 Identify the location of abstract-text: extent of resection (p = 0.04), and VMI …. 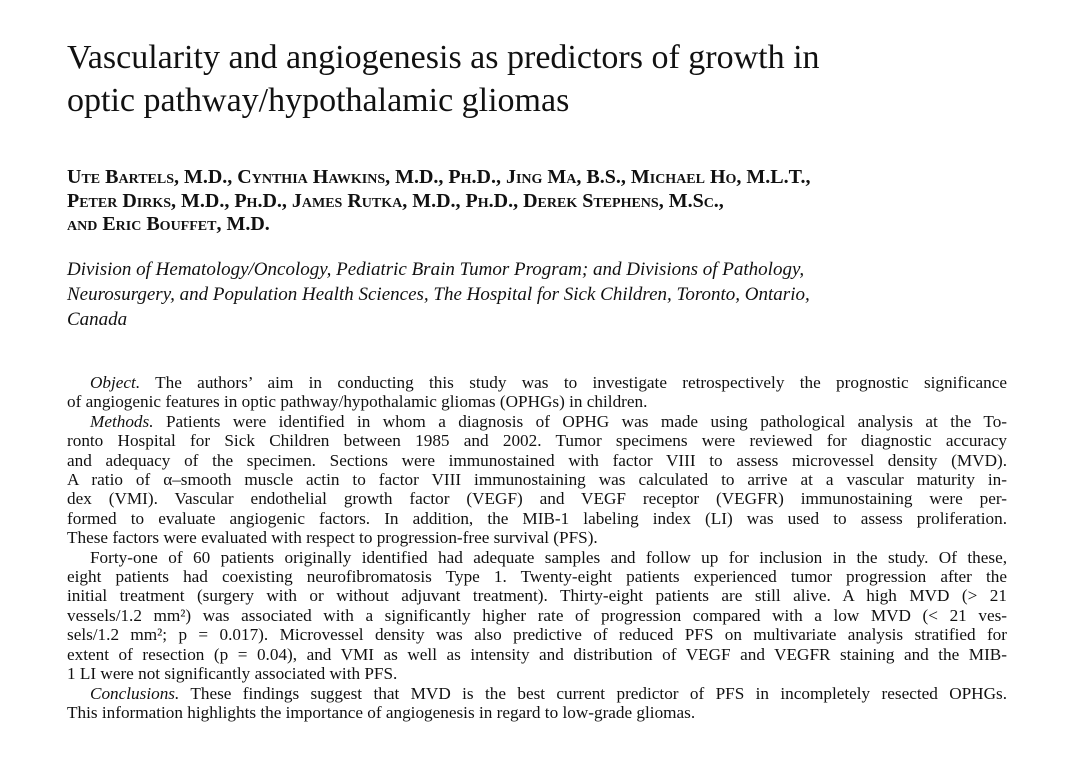
(537, 654).